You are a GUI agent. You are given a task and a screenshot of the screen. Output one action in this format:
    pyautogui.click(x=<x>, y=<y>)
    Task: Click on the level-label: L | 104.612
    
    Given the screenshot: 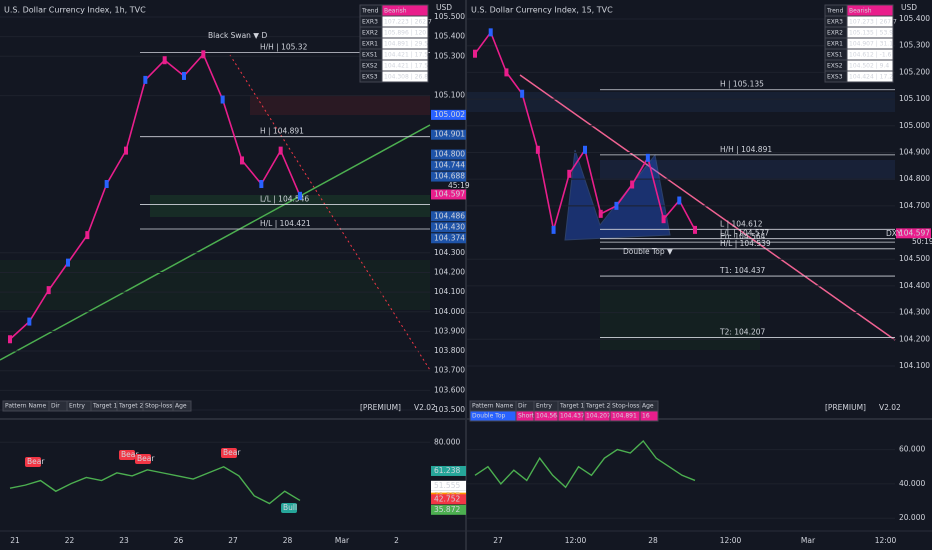 What is the action you would take?
    pyautogui.click(x=741, y=223)
    